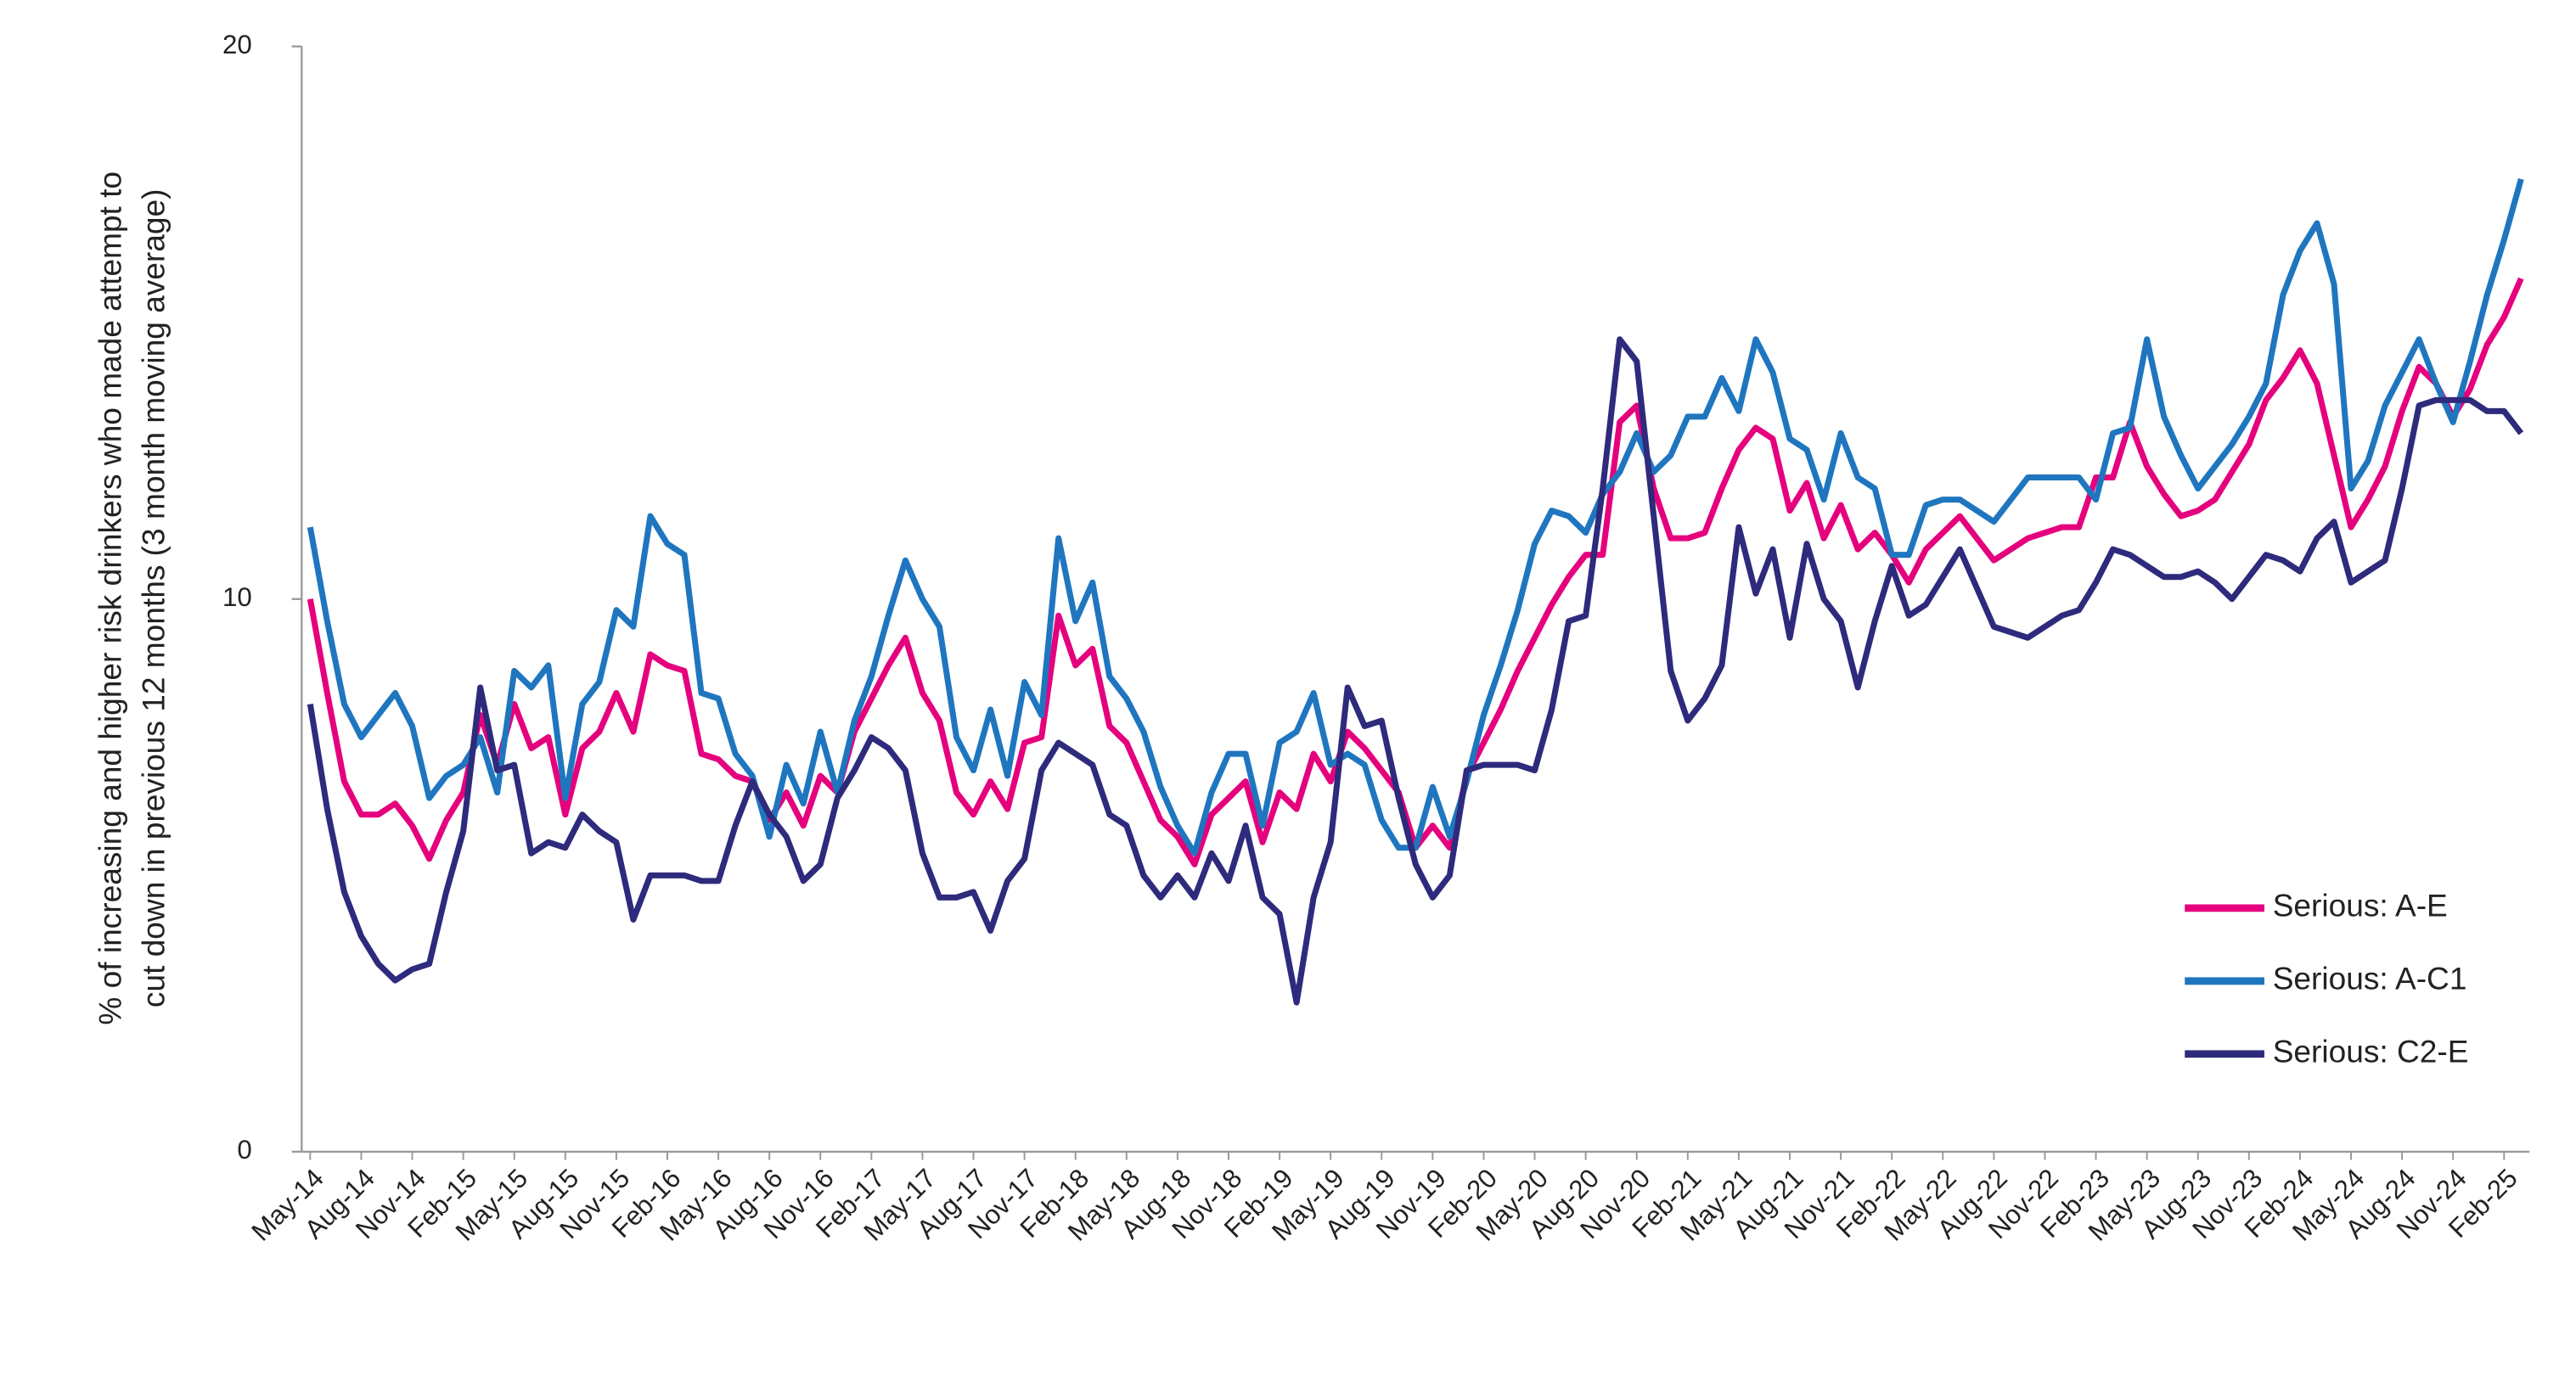 The image size is (2576, 1392). I want to click on y-tick-label: 20, so click(237, 44).